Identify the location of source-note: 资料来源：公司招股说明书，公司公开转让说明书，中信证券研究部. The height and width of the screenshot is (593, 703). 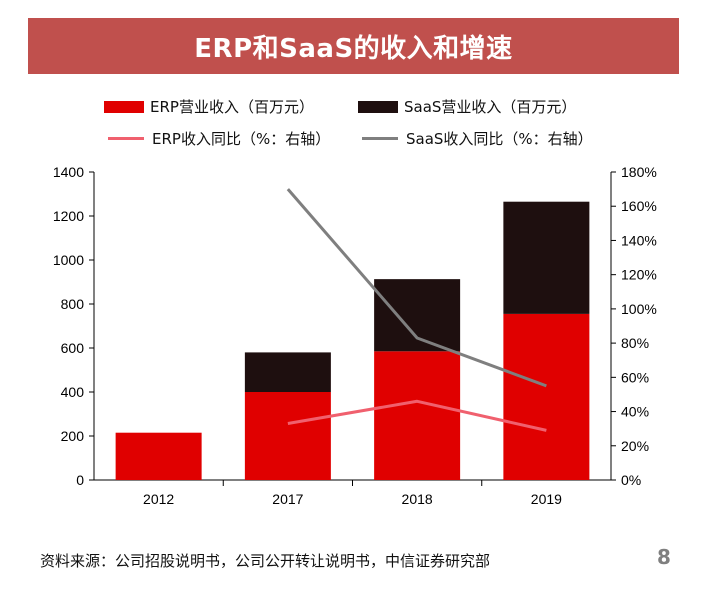
(265, 561).